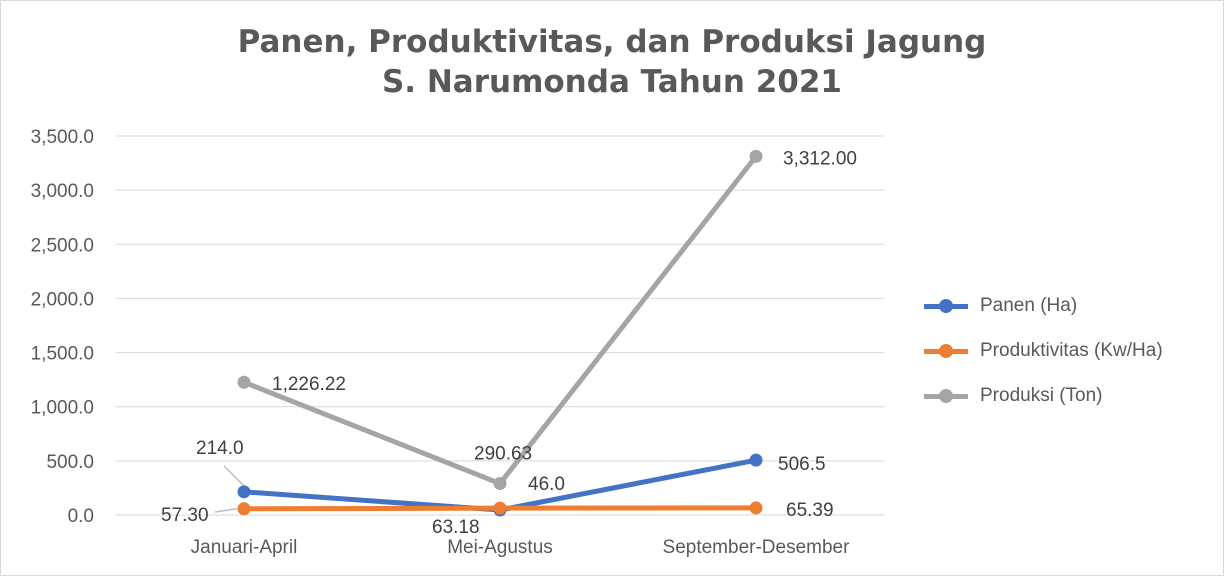  Describe the element at coordinates (810, 510) in the screenshot. I see `data-label-produktivitas-2: 65.39` at that location.